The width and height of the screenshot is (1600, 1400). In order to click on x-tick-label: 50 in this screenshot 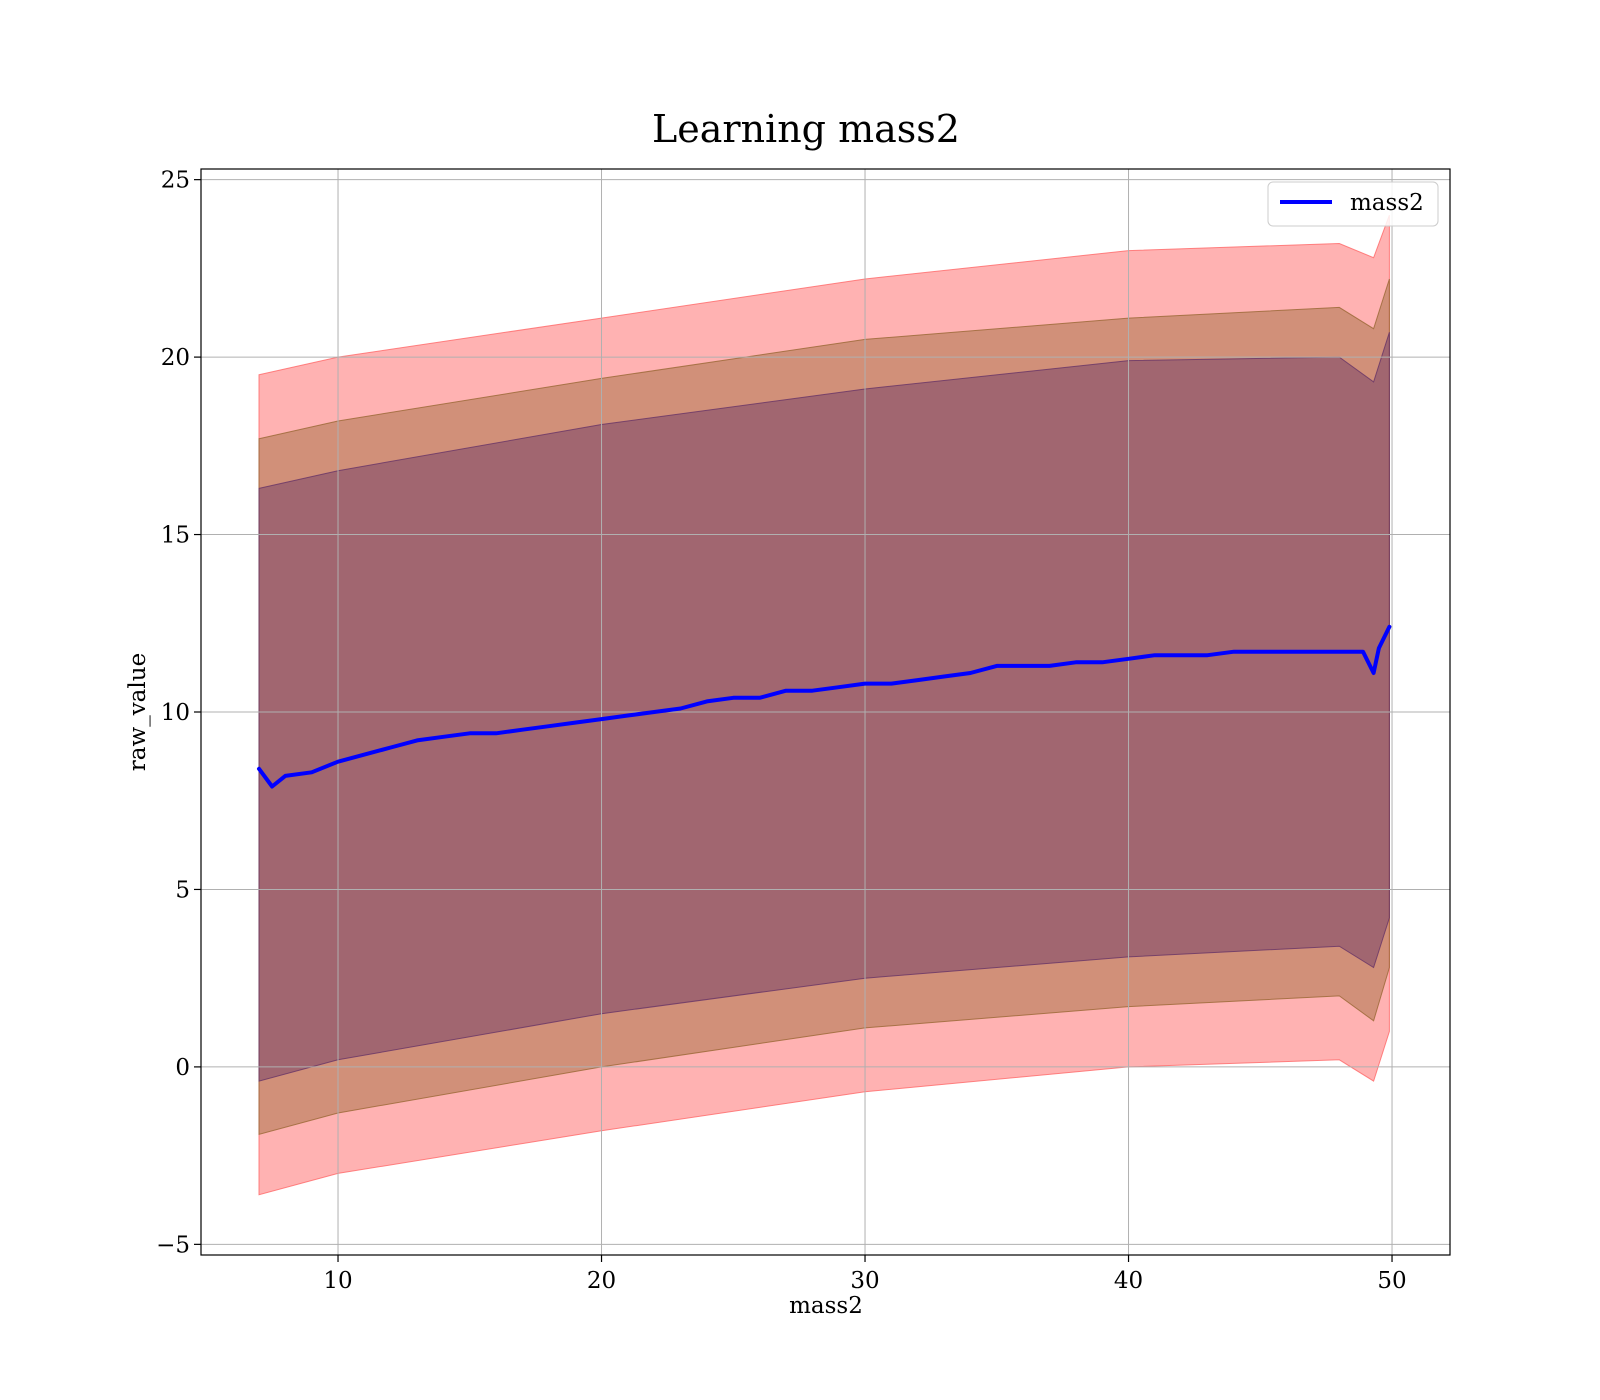, I will do `click(1391, 1281)`.